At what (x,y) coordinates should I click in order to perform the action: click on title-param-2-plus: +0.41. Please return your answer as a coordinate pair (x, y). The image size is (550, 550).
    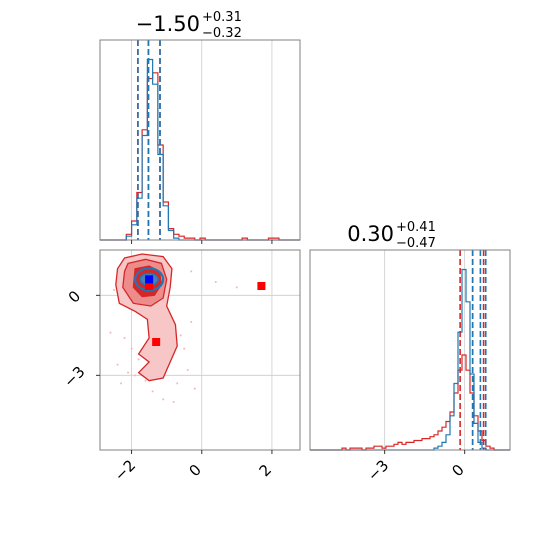
    Looking at the image, I should click on (416, 227).